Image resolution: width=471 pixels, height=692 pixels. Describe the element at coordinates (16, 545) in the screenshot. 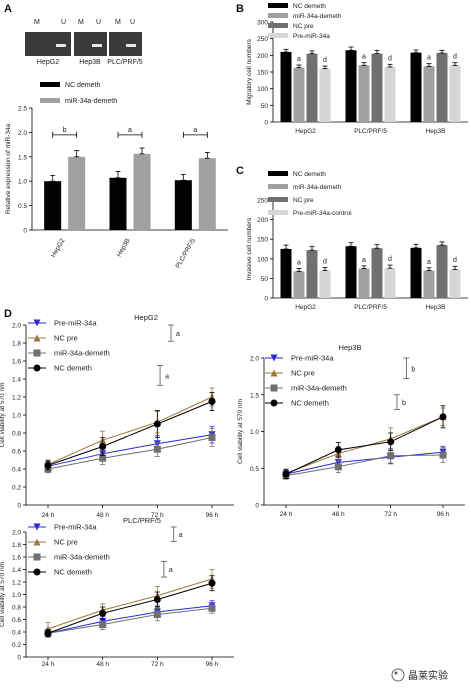

I see `y-tick-label: 1.8` at that location.